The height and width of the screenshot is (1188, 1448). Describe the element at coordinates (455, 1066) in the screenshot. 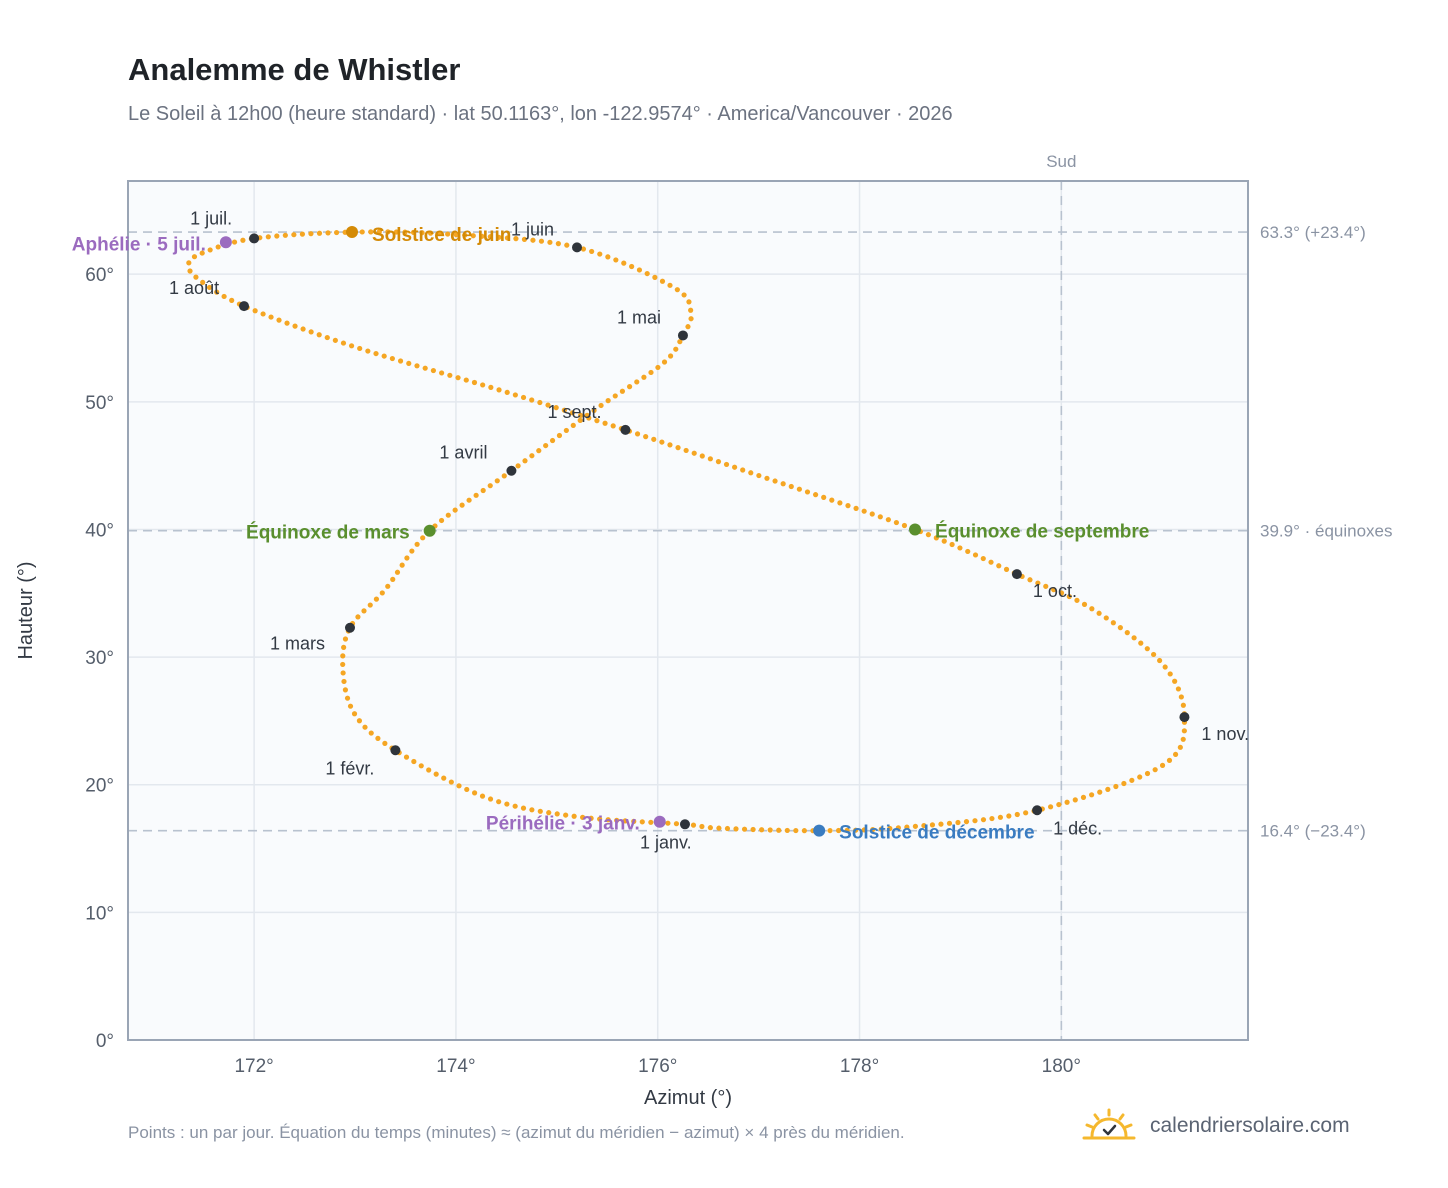

I see `x-tick-label: 174°` at that location.